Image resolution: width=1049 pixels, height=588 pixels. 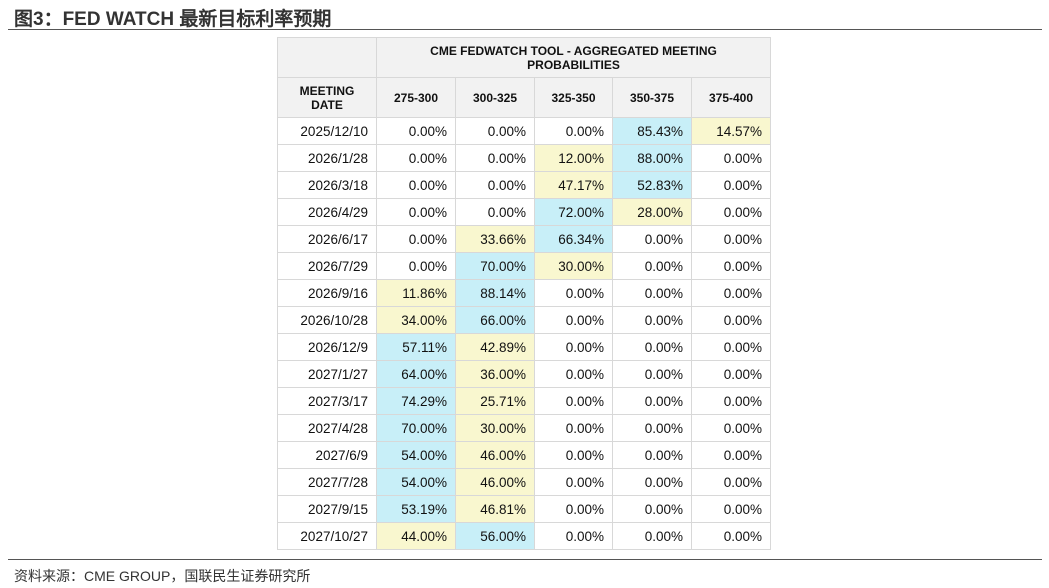 I want to click on column-header: 275-300, so click(x=416, y=97).